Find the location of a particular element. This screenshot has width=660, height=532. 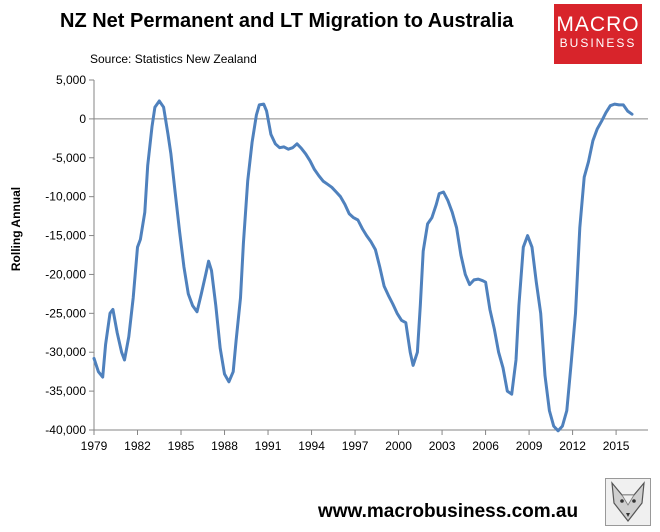

macrobusiness-logo: MACRO BUSINESS is located at coordinates (598, 34).